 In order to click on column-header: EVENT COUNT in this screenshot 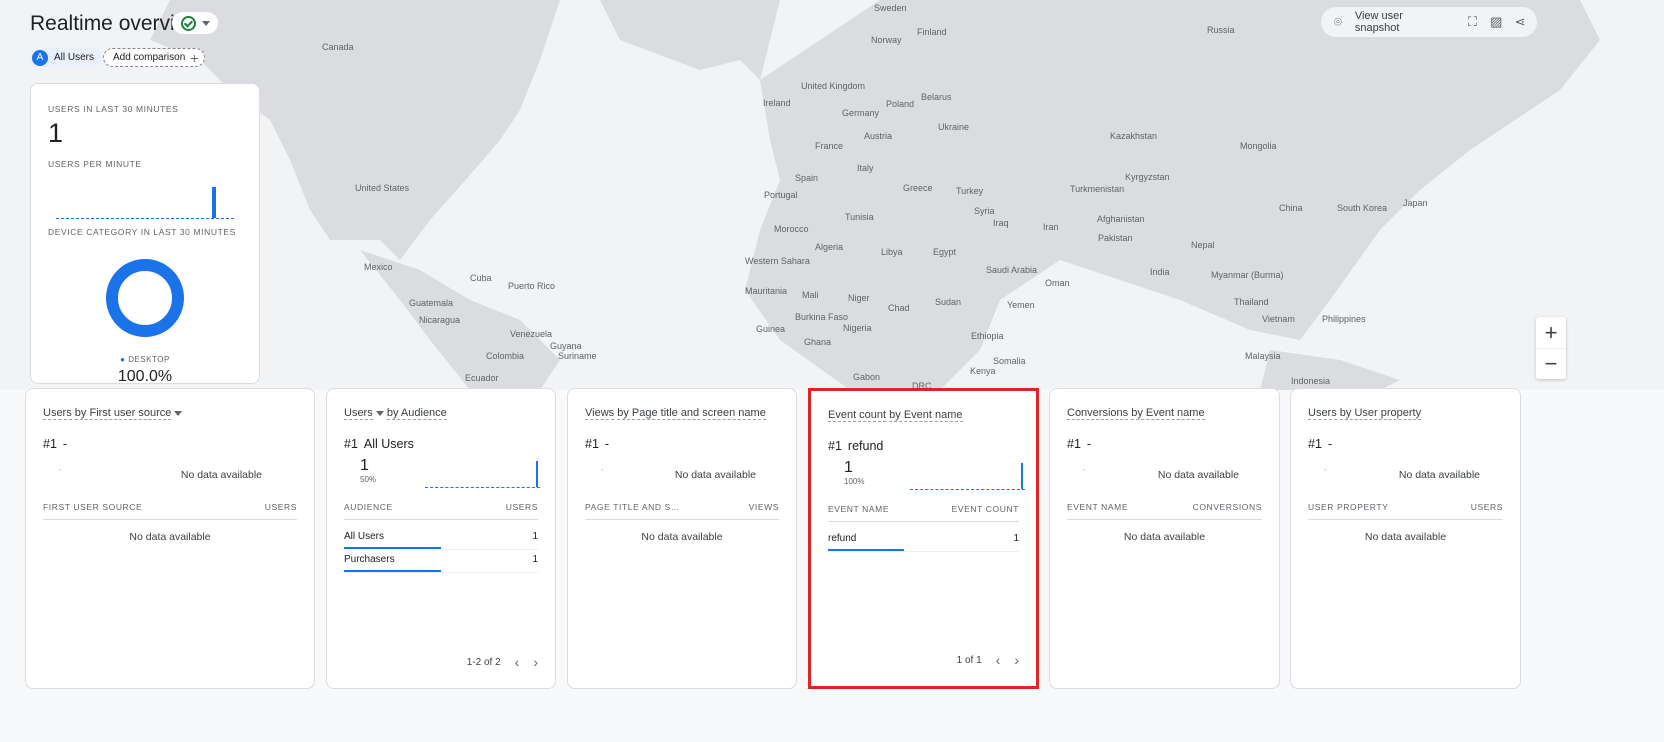, I will do `click(985, 509)`.